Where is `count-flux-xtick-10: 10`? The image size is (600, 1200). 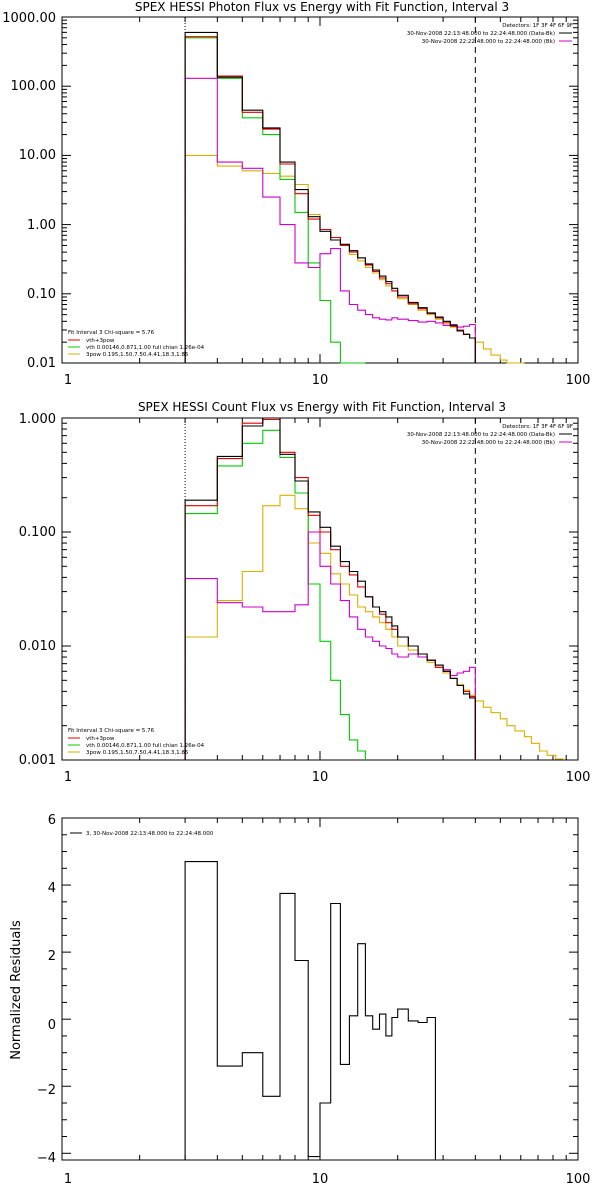
count-flux-xtick-10: 10 is located at coordinates (320, 777).